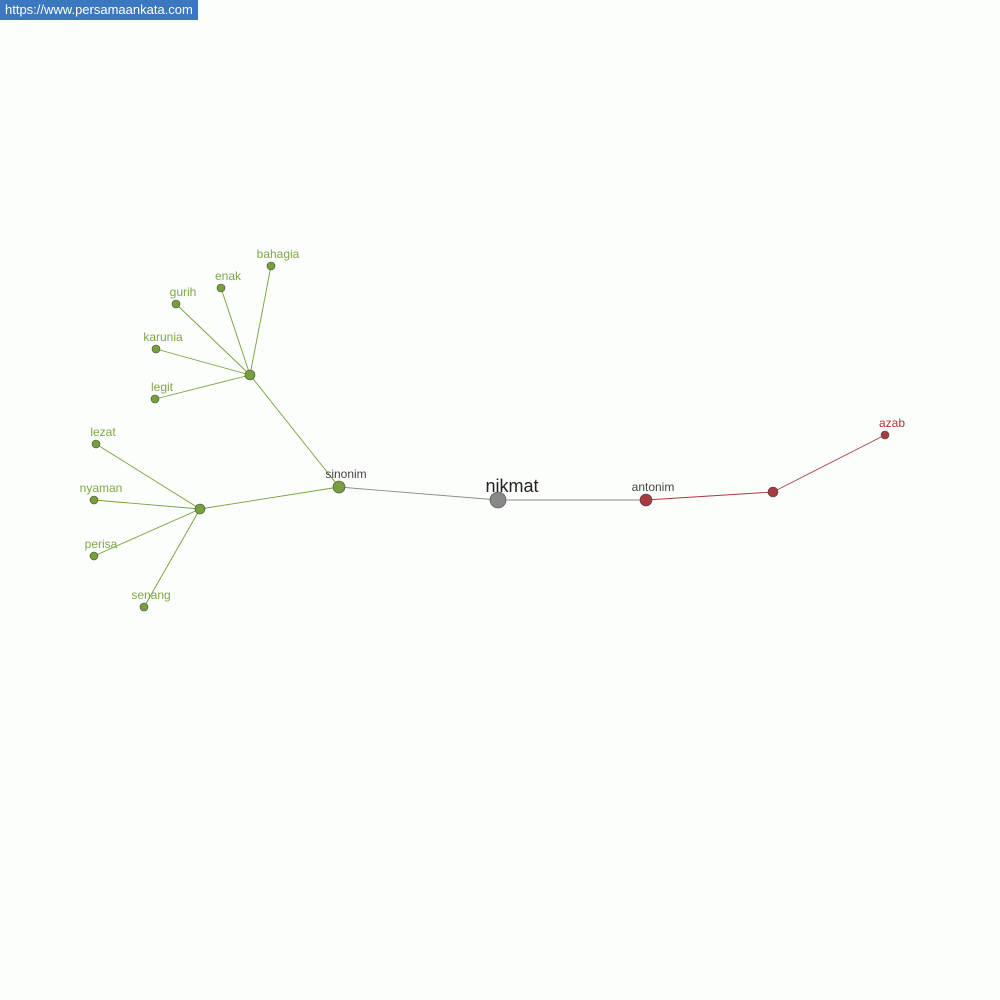 Image resolution: width=1000 pixels, height=1000 pixels. What do you see at coordinates (653, 487) in the screenshot?
I see `node-label: antonim` at bounding box center [653, 487].